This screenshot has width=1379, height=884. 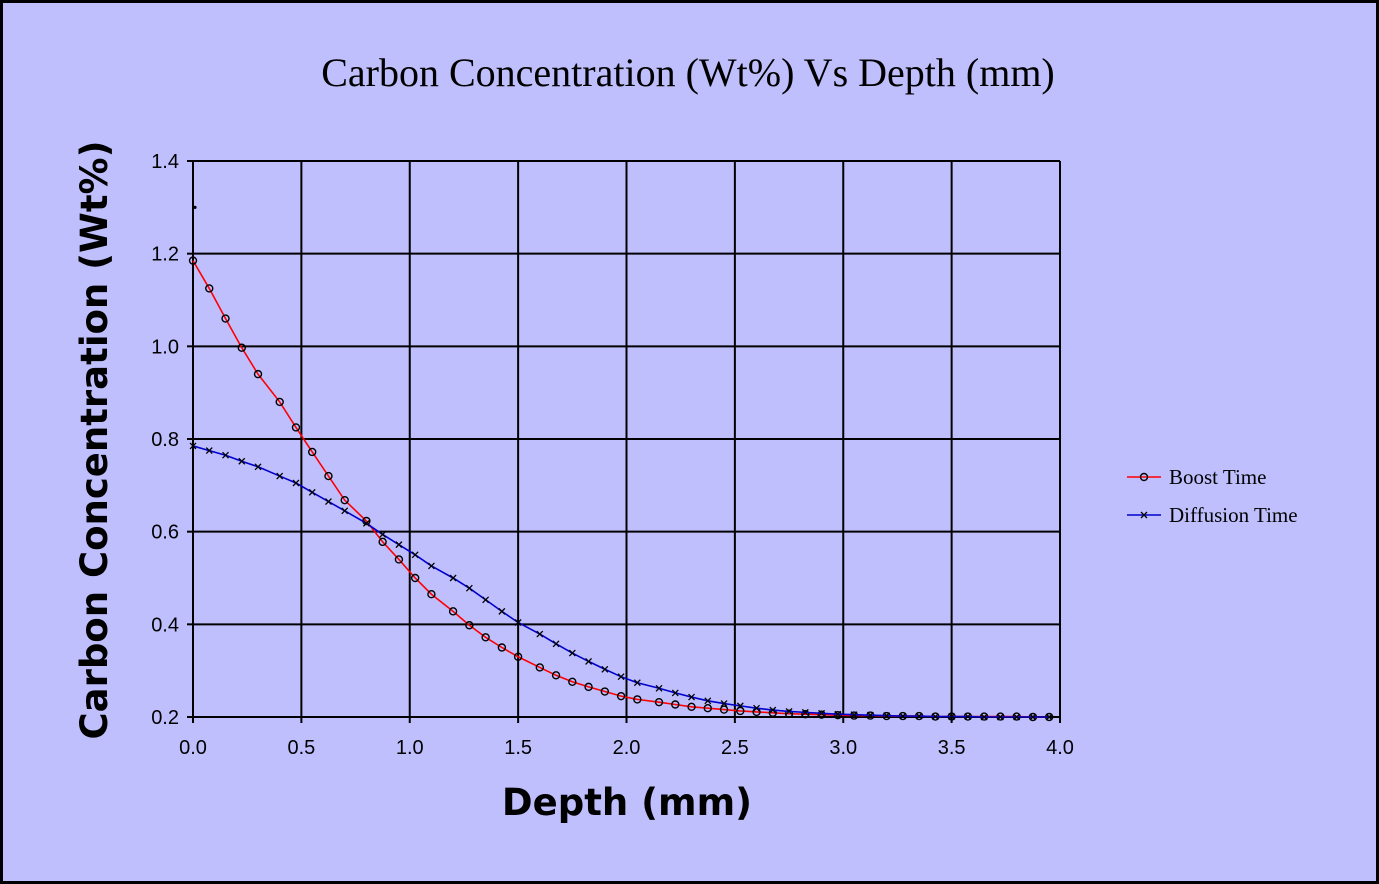 I want to click on x-tick-label: 1.5, so click(x=518, y=748).